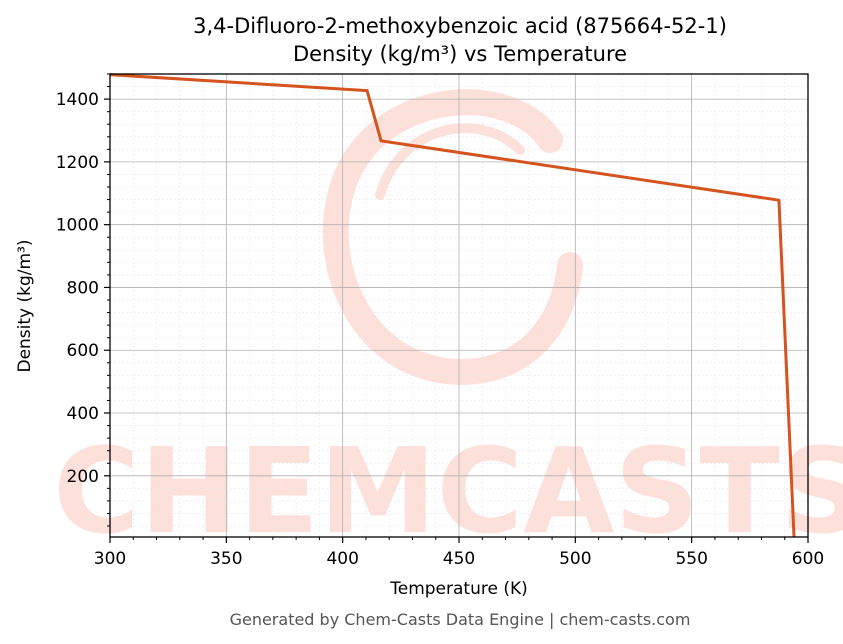 The height and width of the screenshot is (644, 843). Describe the element at coordinates (808, 559) in the screenshot. I see `x-tick-label: 600` at that location.